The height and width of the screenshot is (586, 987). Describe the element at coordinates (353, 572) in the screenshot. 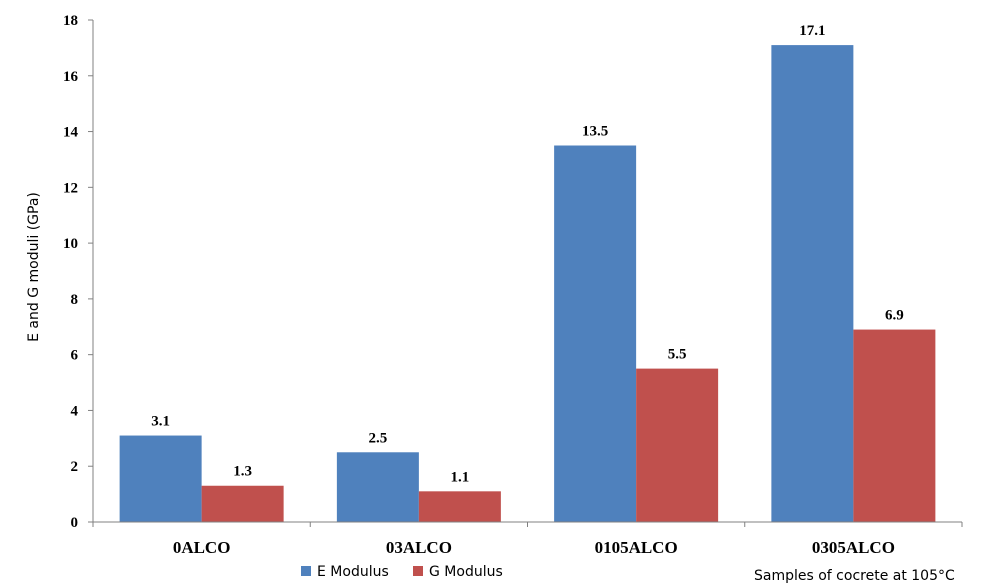

I see `legend-label-e-modulus: E Modulus` at that location.